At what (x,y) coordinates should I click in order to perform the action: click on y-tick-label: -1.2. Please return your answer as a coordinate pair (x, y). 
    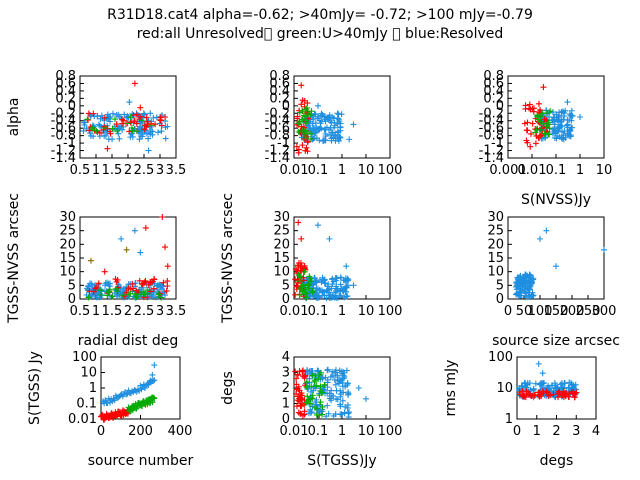
    Looking at the image, I should click on (63, 151).